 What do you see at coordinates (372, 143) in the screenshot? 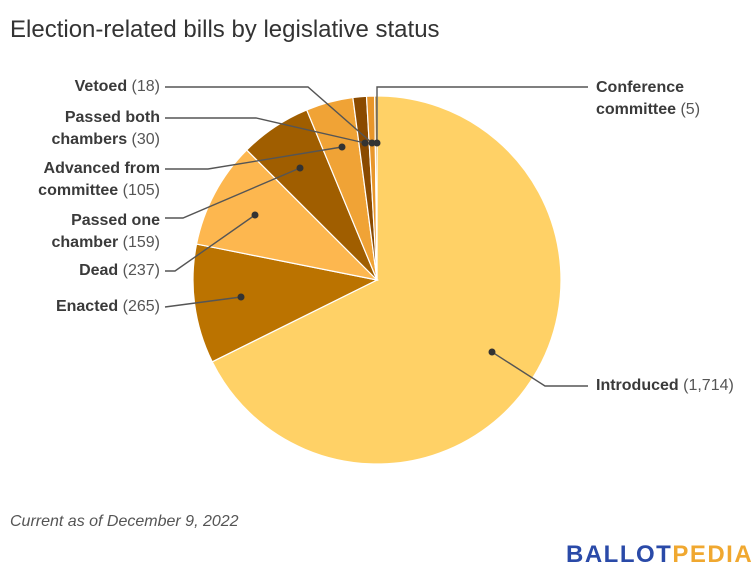
I see `leader-dot-vetoed` at bounding box center [372, 143].